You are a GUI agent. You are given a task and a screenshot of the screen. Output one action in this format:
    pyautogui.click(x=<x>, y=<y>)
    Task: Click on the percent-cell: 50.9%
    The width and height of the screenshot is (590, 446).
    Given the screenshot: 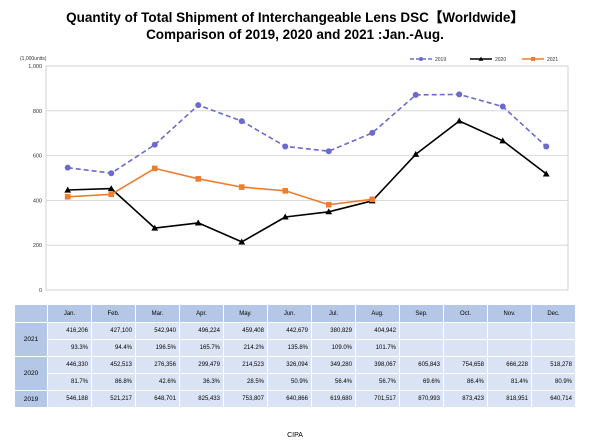 What is the action you would take?
    pyautogui.click(x=289, y=382)
    